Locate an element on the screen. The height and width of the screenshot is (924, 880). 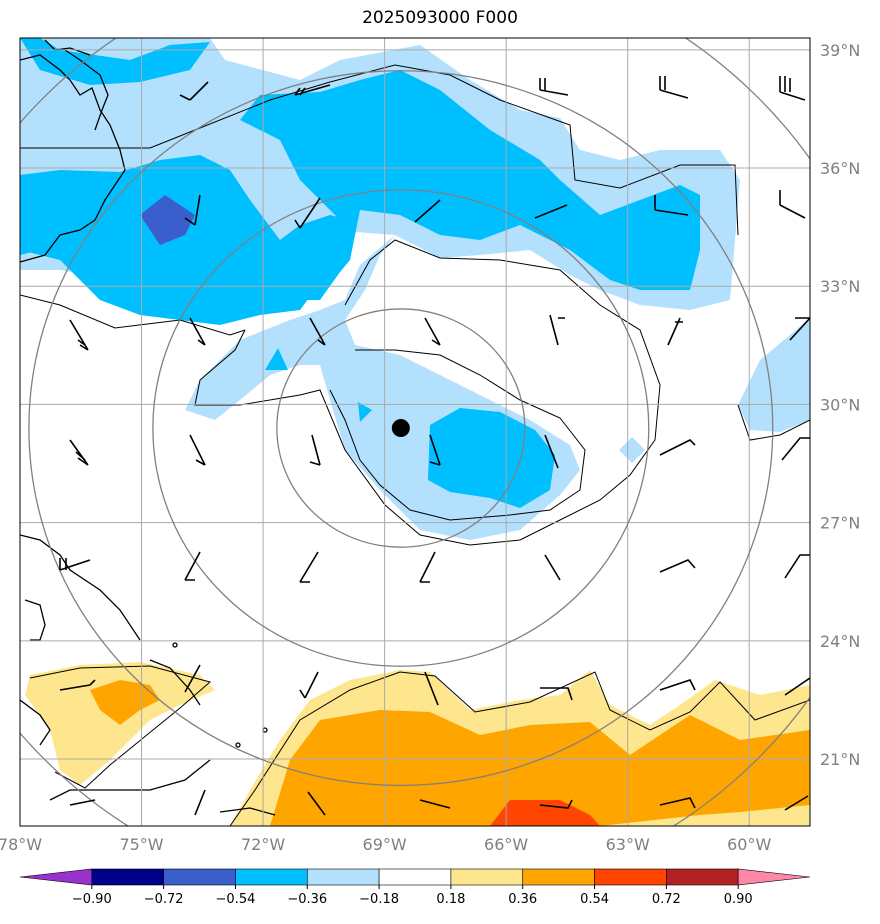
latitude-labels: 21°N 24°N 27°N 30°N 33°N 36°N 39°N is located at coordinates (840, 405).